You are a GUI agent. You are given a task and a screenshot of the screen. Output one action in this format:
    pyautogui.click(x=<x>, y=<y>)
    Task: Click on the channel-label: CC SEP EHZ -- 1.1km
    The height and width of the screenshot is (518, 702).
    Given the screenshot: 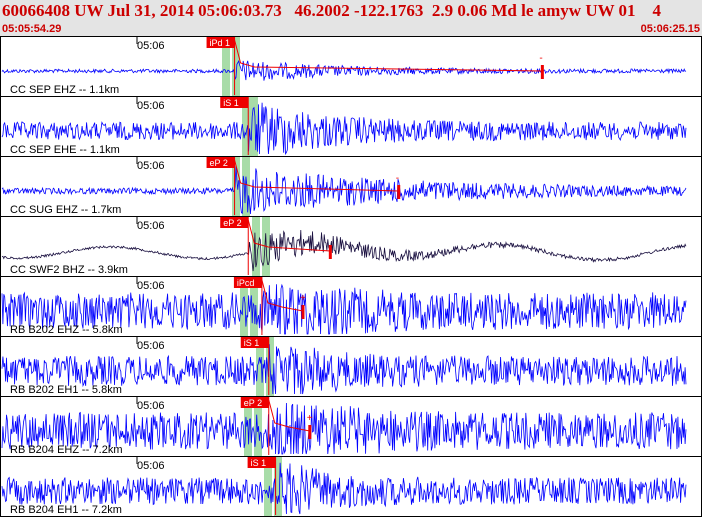 What is the action you would take?
    pyautogui.click(x=64, y=90)
    